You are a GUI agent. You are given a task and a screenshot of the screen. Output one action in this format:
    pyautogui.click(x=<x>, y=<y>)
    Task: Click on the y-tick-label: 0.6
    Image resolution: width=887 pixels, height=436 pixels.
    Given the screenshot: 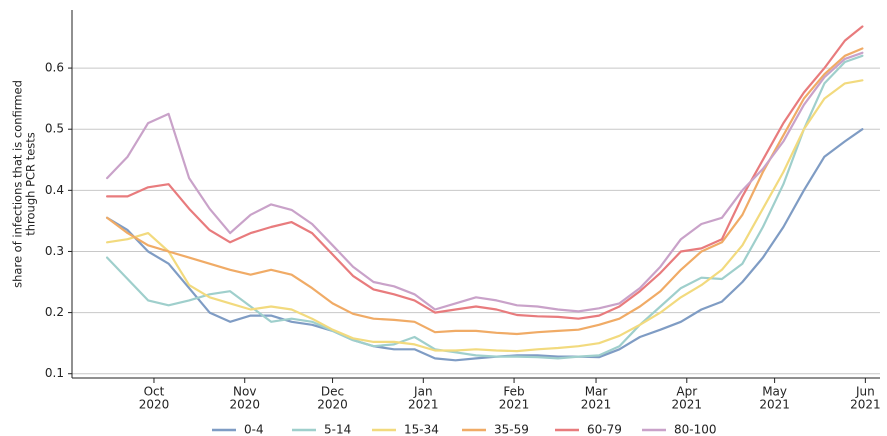 What is the action you would take?
    pyautogui.click(x=54, y=68)
    